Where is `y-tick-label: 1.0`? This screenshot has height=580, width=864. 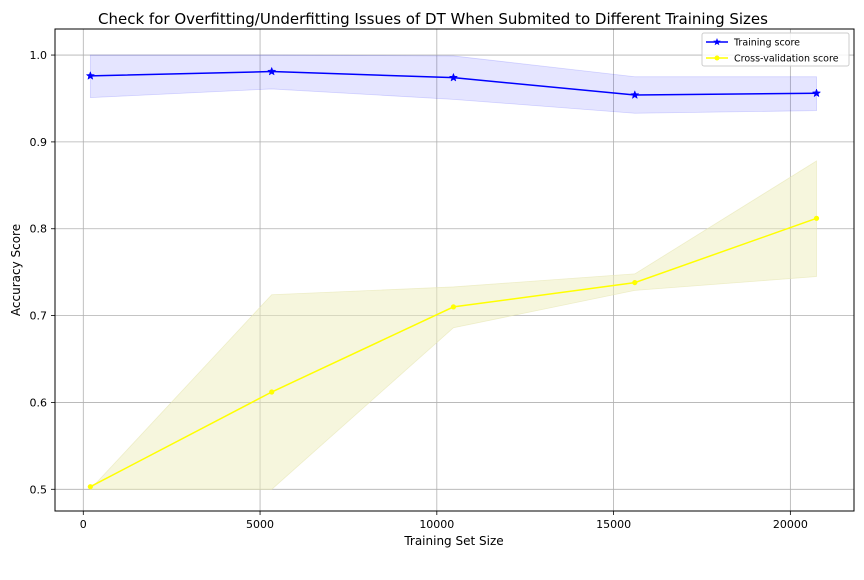 y-tick-label: 1.0 is located at coordinates (39, 55).